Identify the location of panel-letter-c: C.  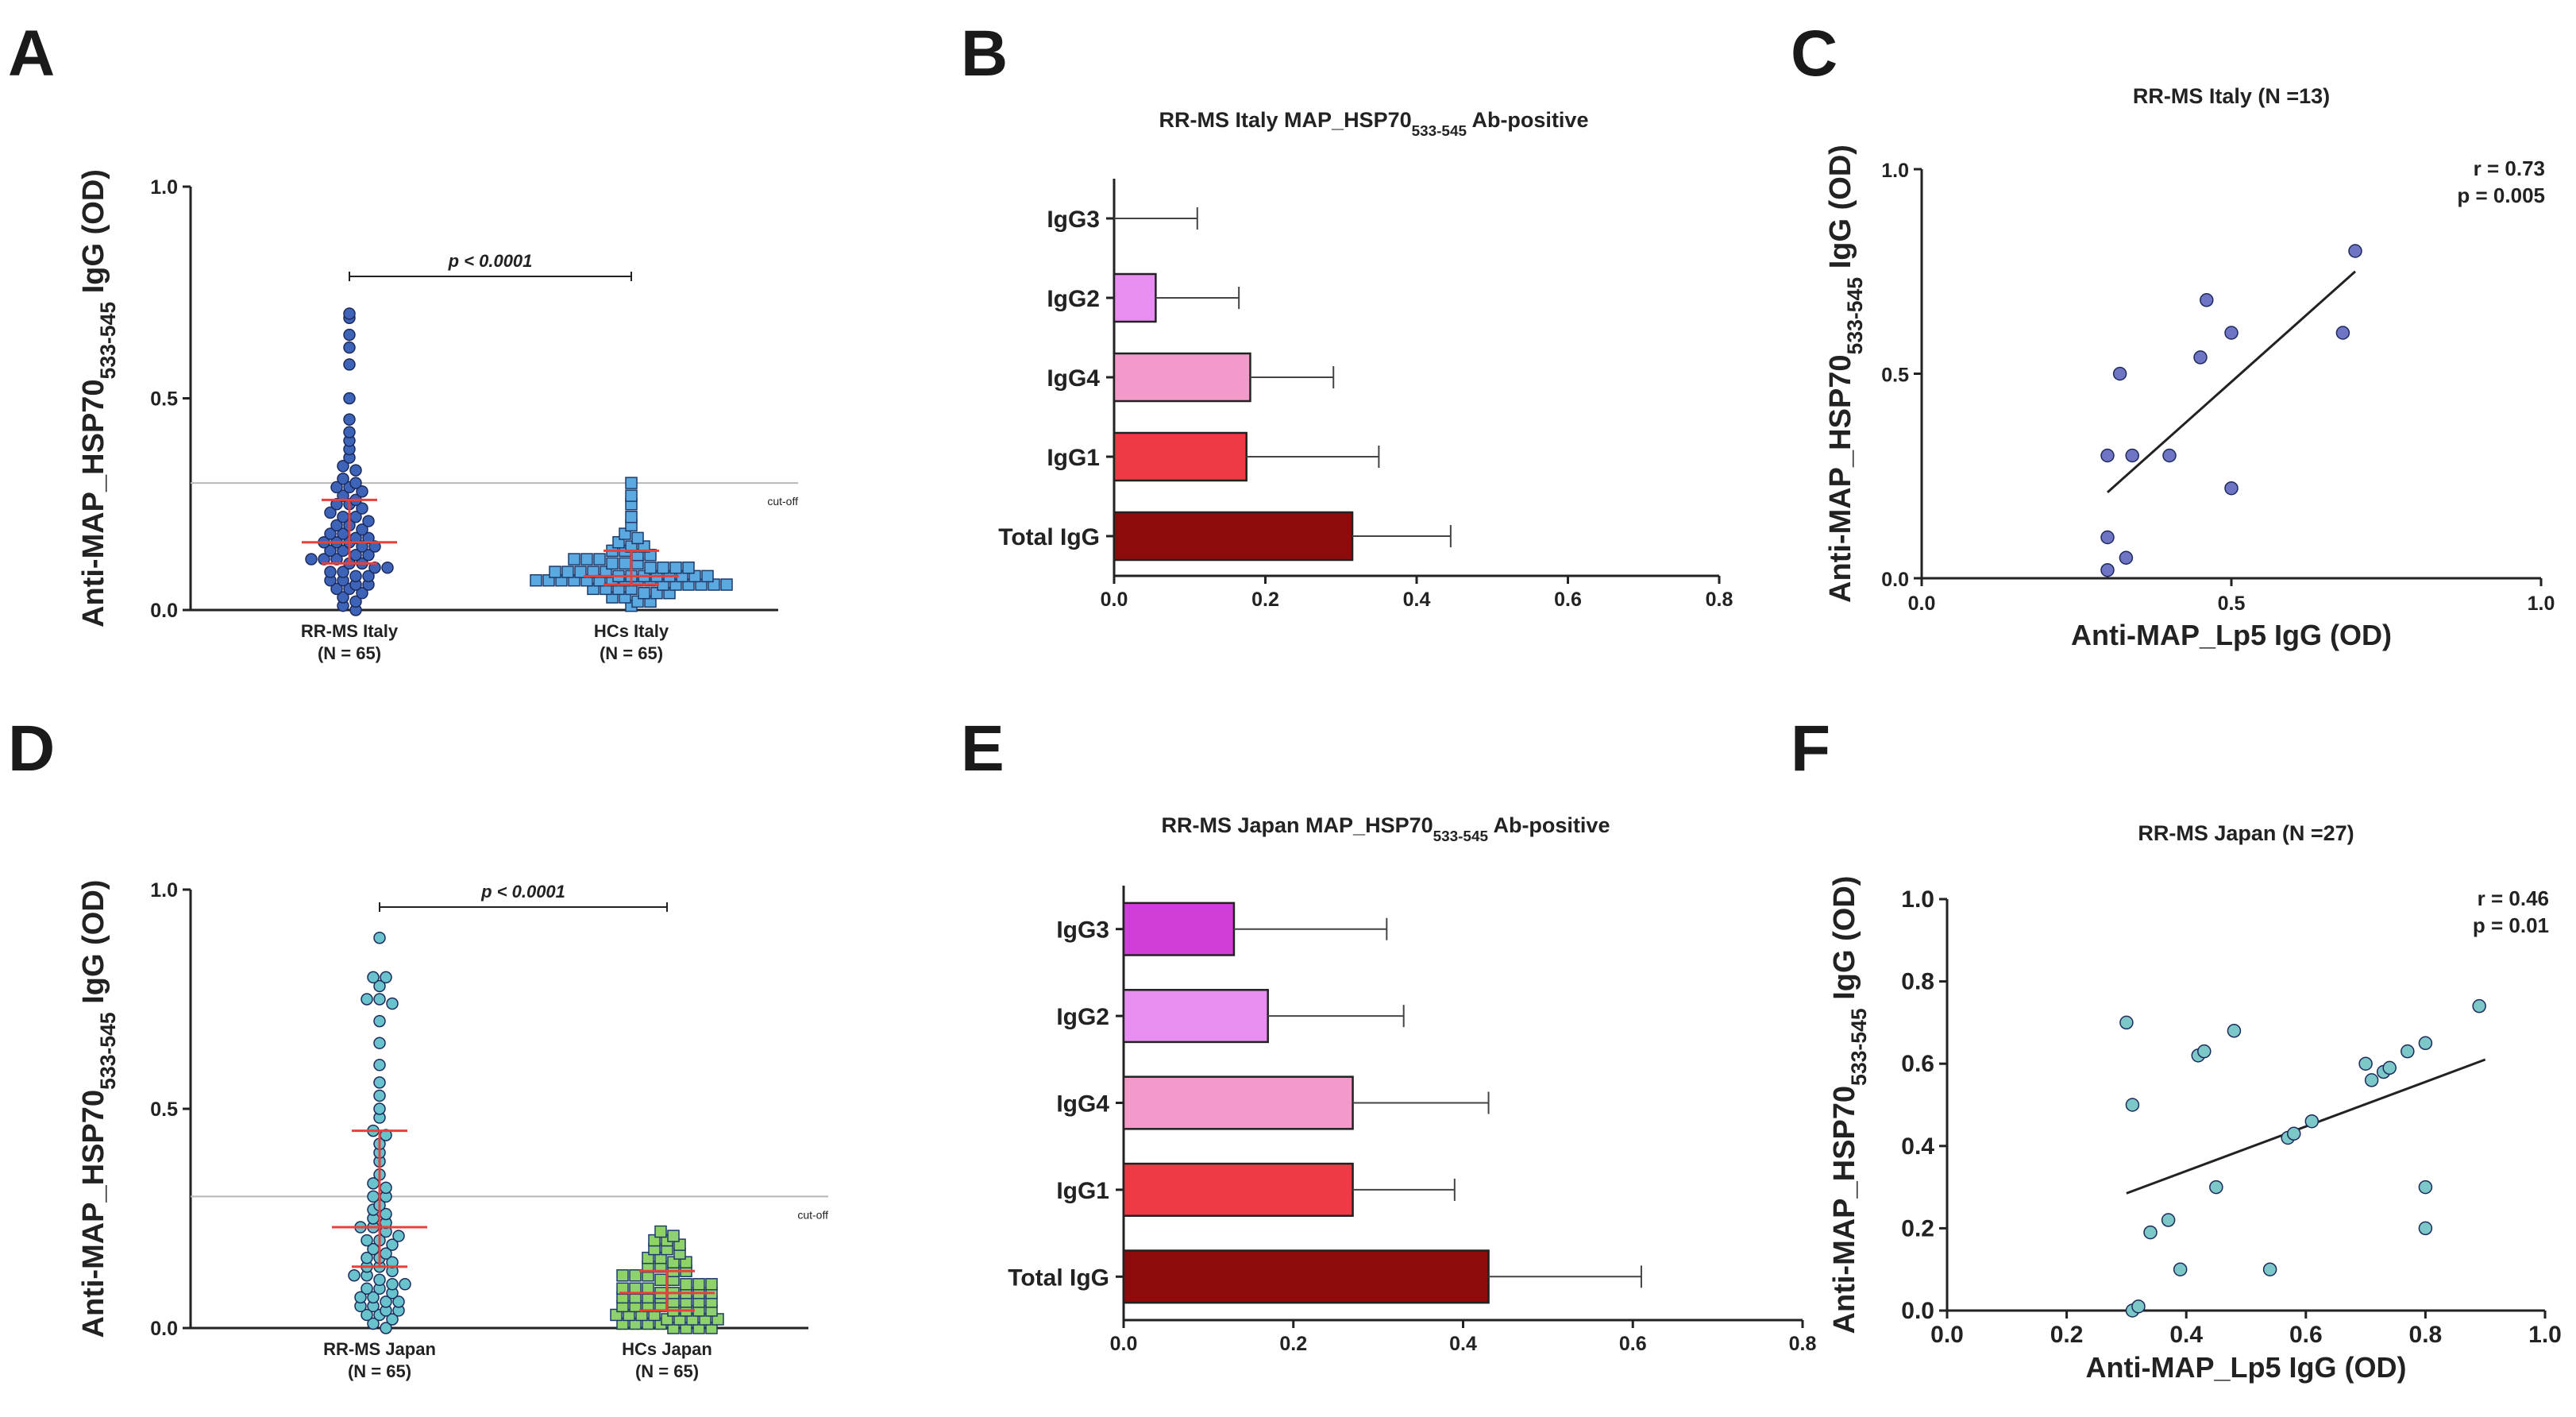
(1814, 53).